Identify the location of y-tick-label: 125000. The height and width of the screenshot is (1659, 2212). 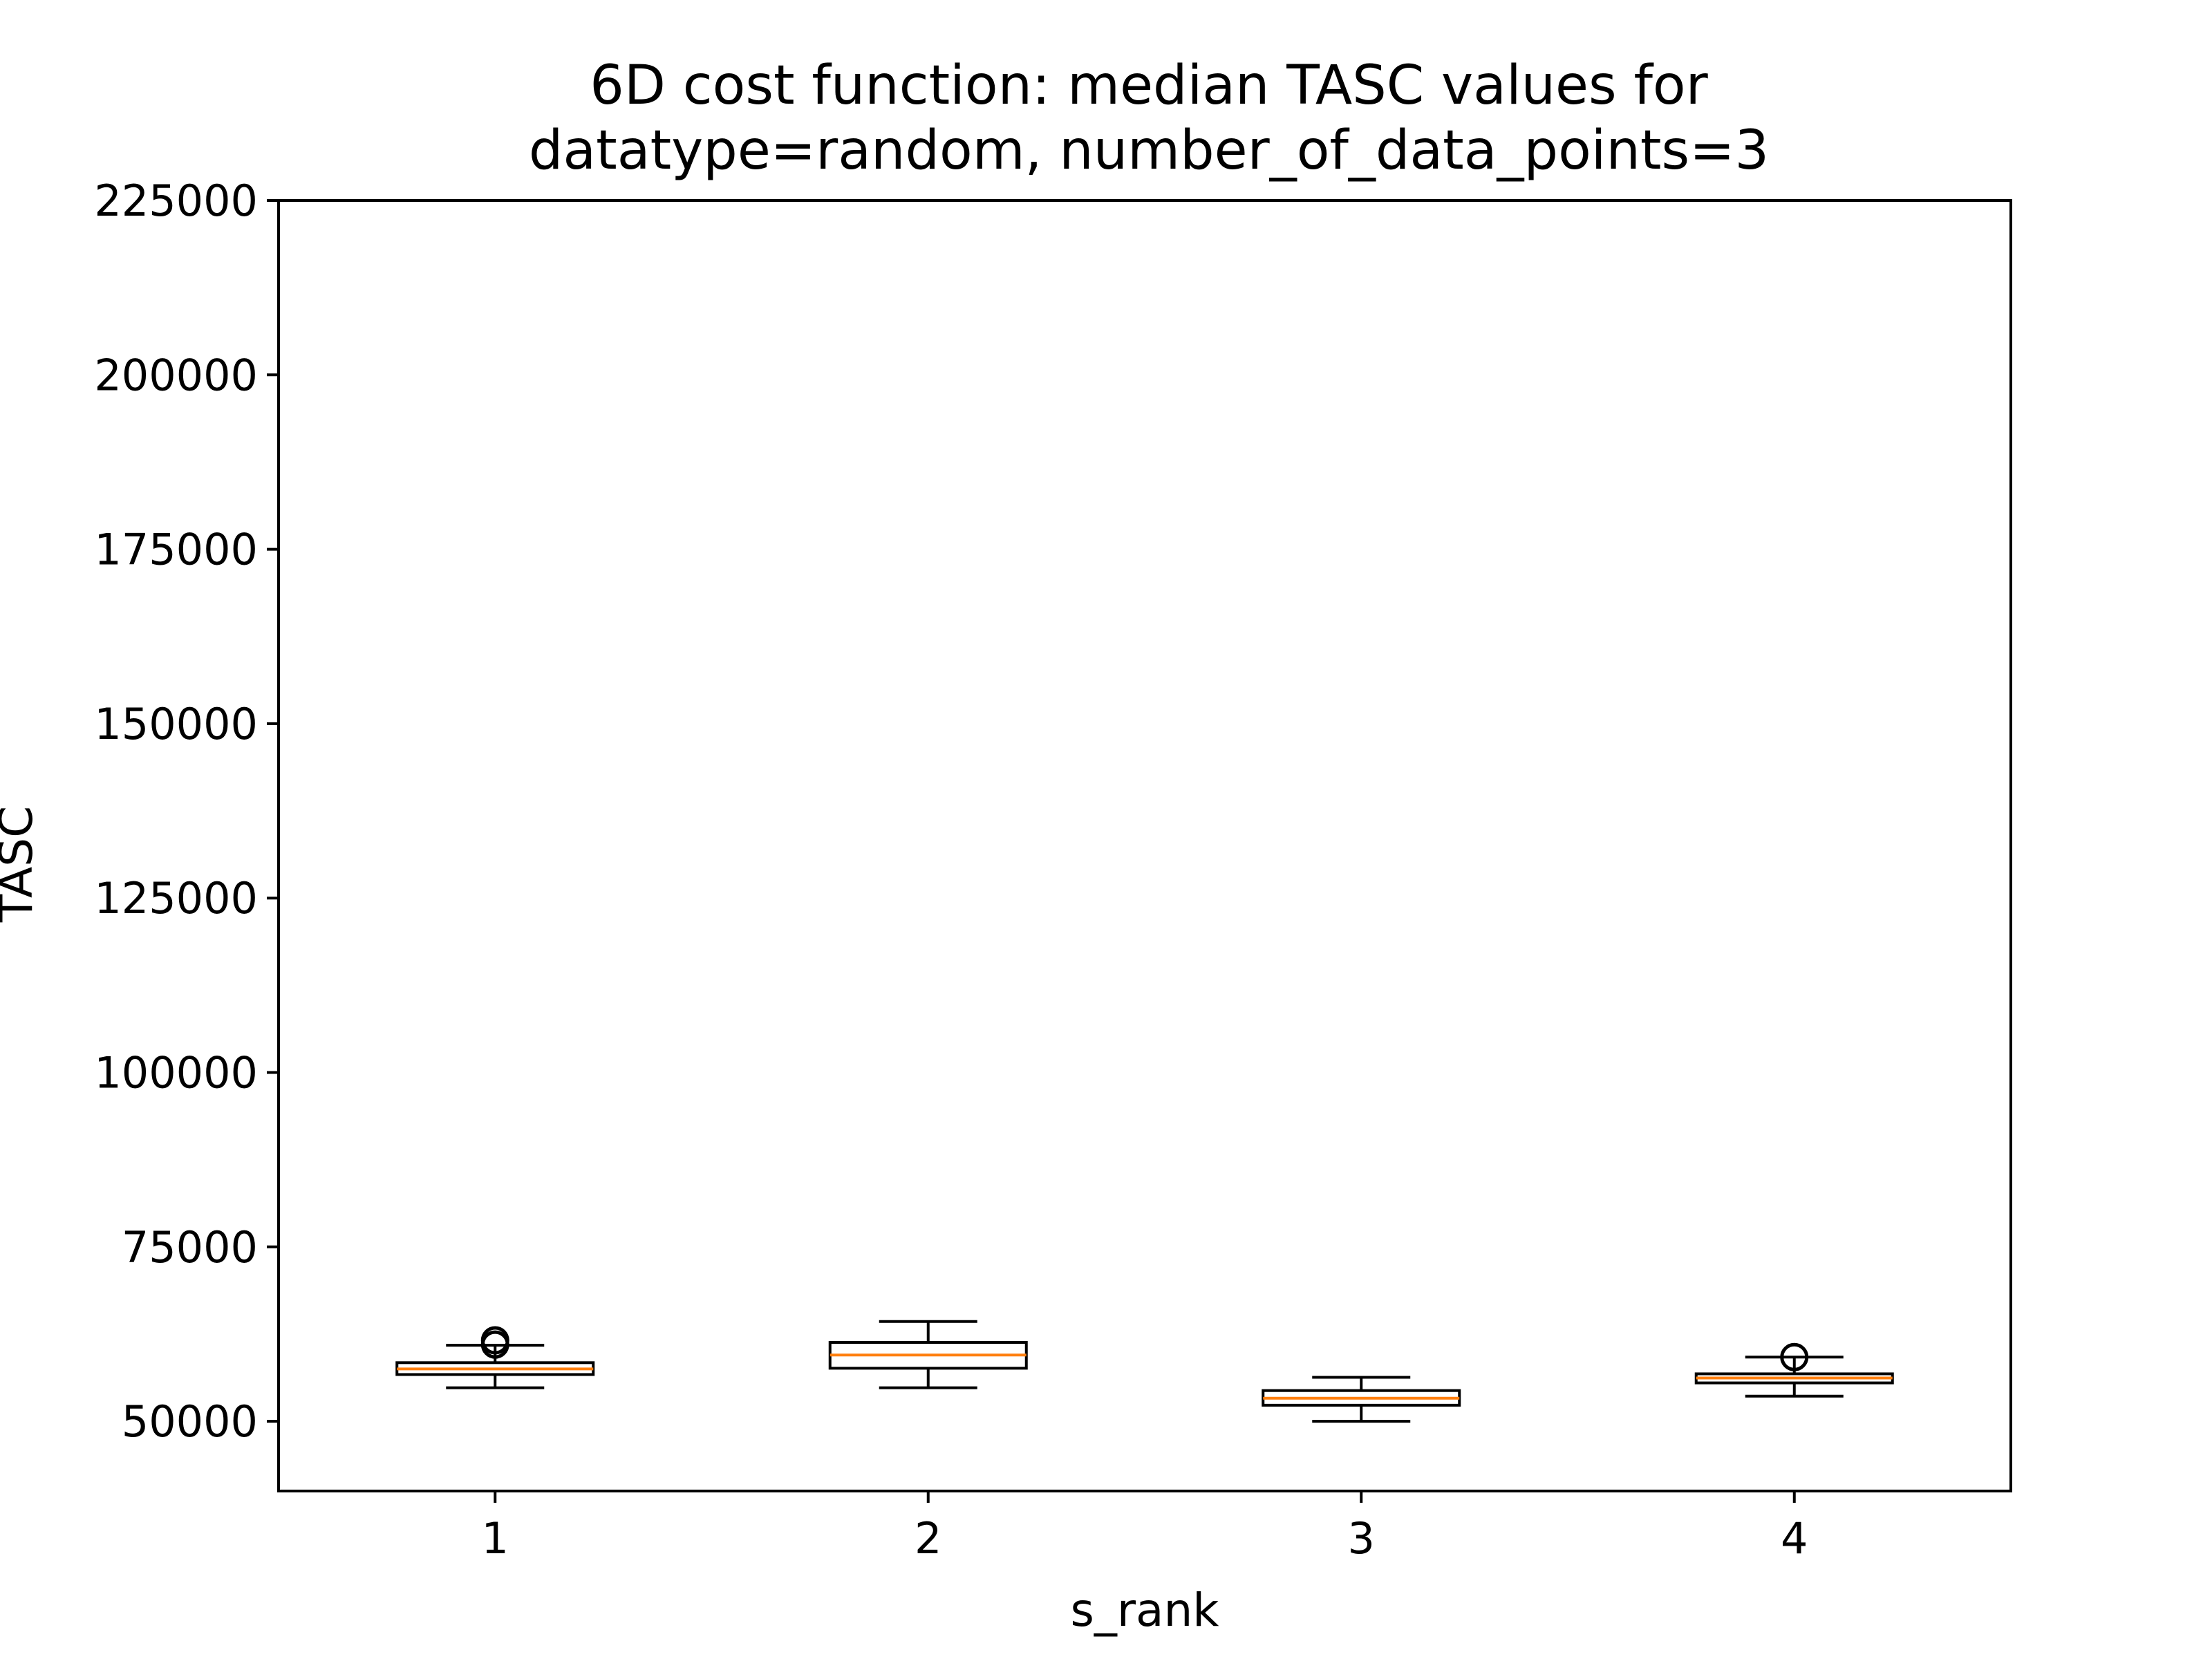
(176, 899).